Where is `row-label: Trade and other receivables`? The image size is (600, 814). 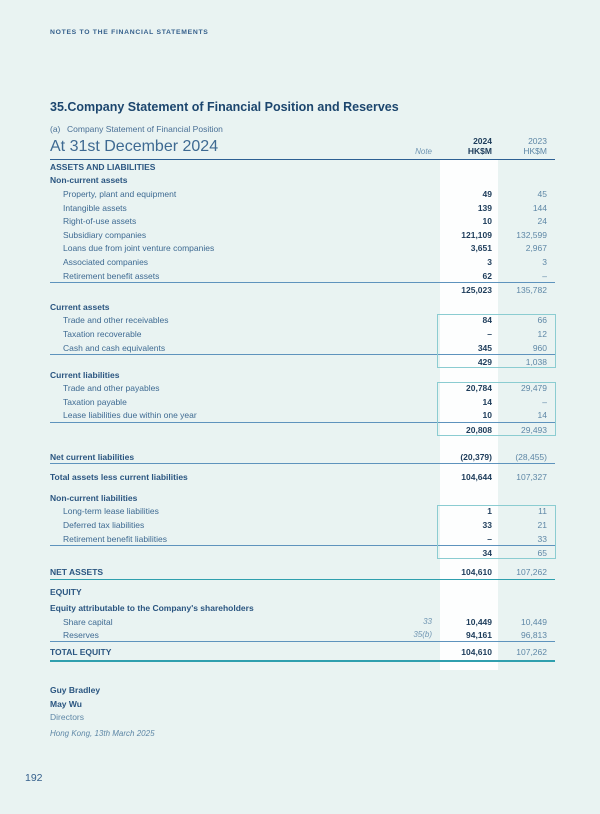 row-label: Trade and other receivables is located at coordinates (116, 320).